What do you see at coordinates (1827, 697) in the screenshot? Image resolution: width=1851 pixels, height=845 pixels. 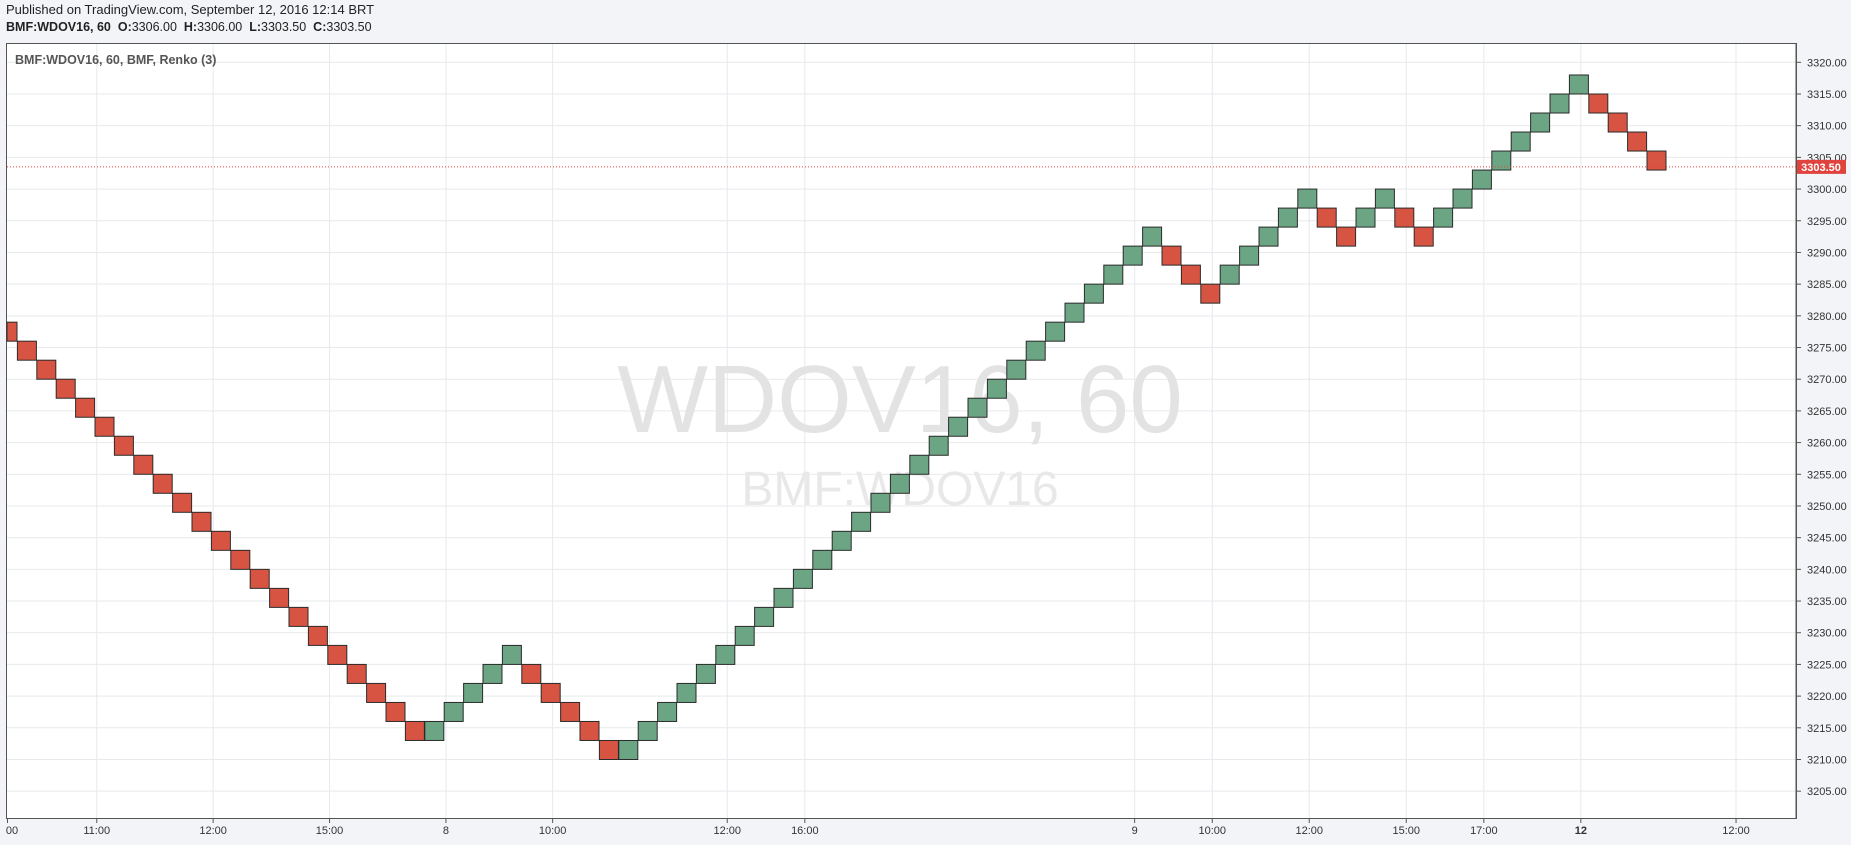 I see `price-tick-label: 3220.00` at bounding box center [1827, 697].